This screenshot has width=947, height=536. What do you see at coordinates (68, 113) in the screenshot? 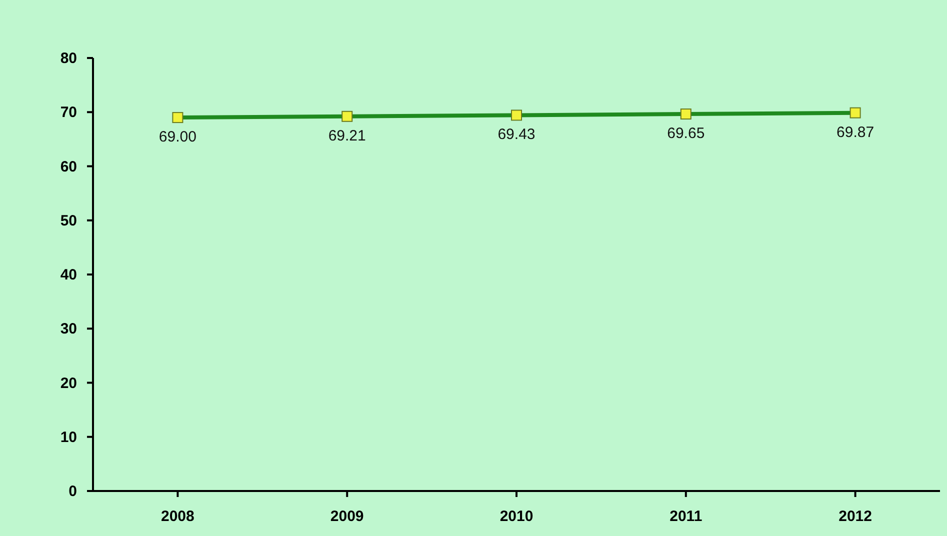
I see `y-tick-label: 70` at bounding box center [68, 113].